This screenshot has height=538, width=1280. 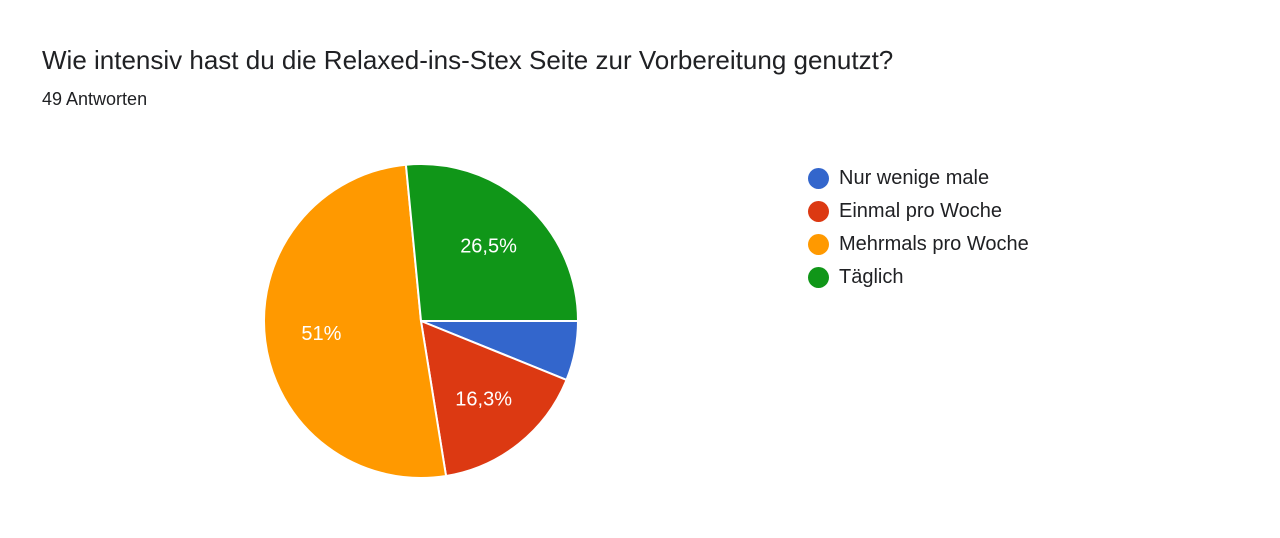 I want to click on pie-slices, so click(x=421, y=321).